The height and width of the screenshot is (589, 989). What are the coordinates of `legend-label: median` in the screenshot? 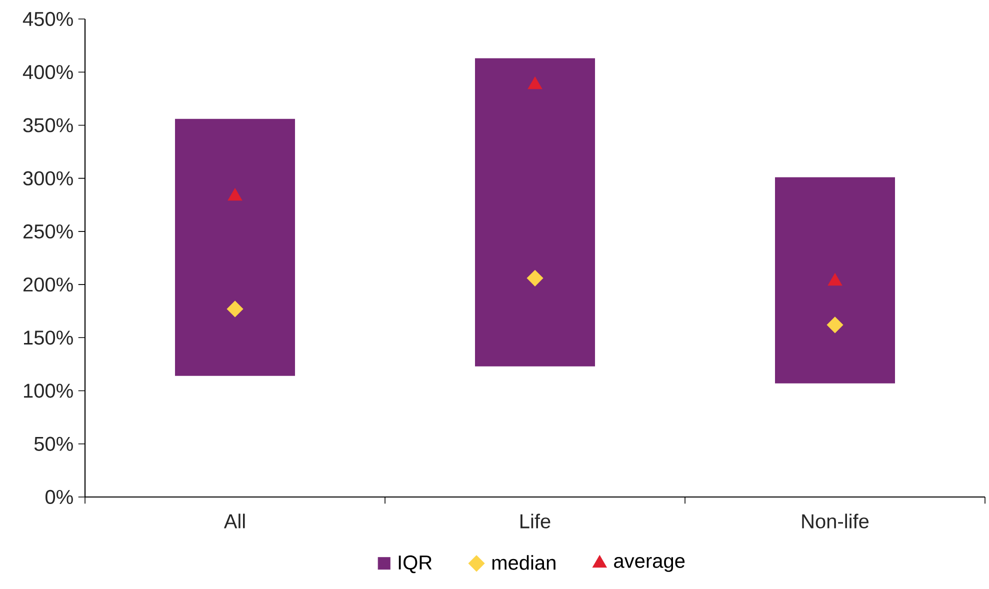 It's located at (524, 562).